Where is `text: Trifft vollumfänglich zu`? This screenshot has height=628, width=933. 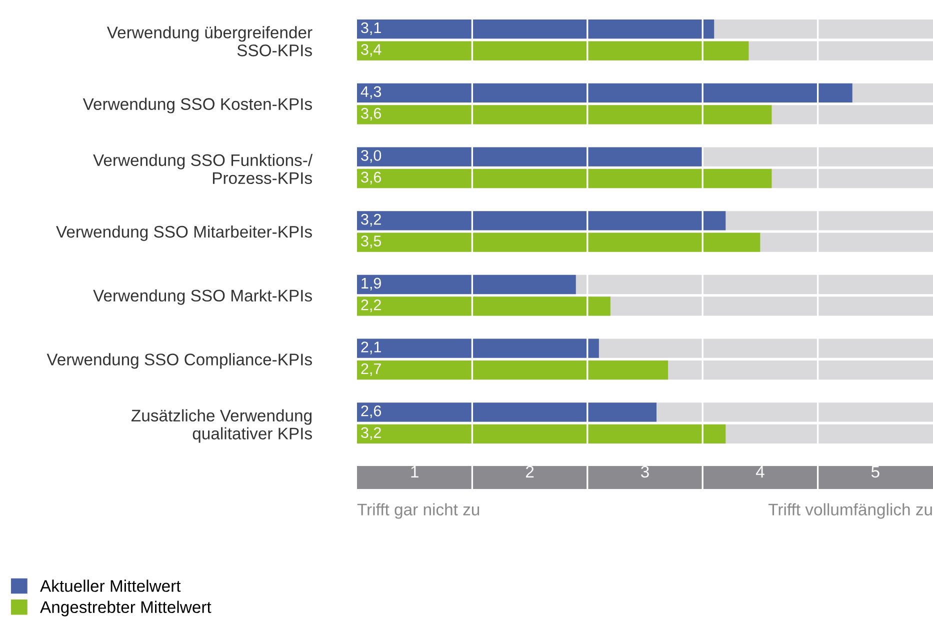 text: Trifft vollumfänglich zu is located at coordinates (850, 511).